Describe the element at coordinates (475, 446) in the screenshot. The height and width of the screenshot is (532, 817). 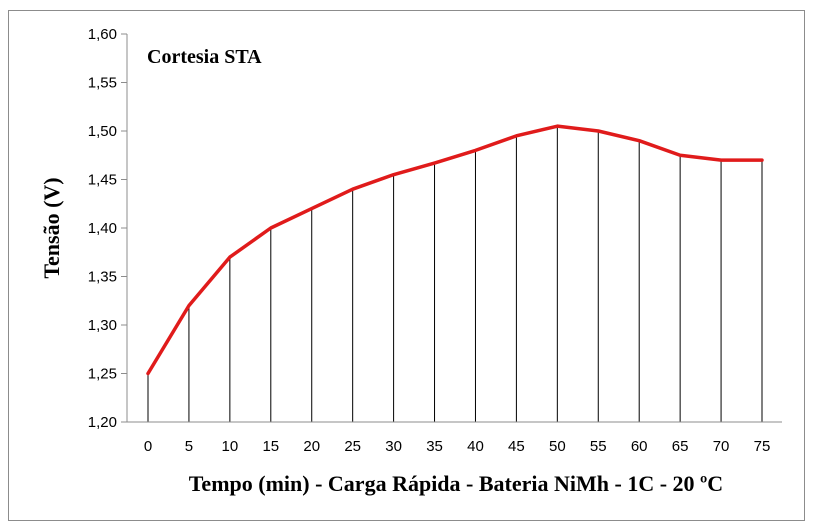
I see `x-tick-label: 40` at that location.